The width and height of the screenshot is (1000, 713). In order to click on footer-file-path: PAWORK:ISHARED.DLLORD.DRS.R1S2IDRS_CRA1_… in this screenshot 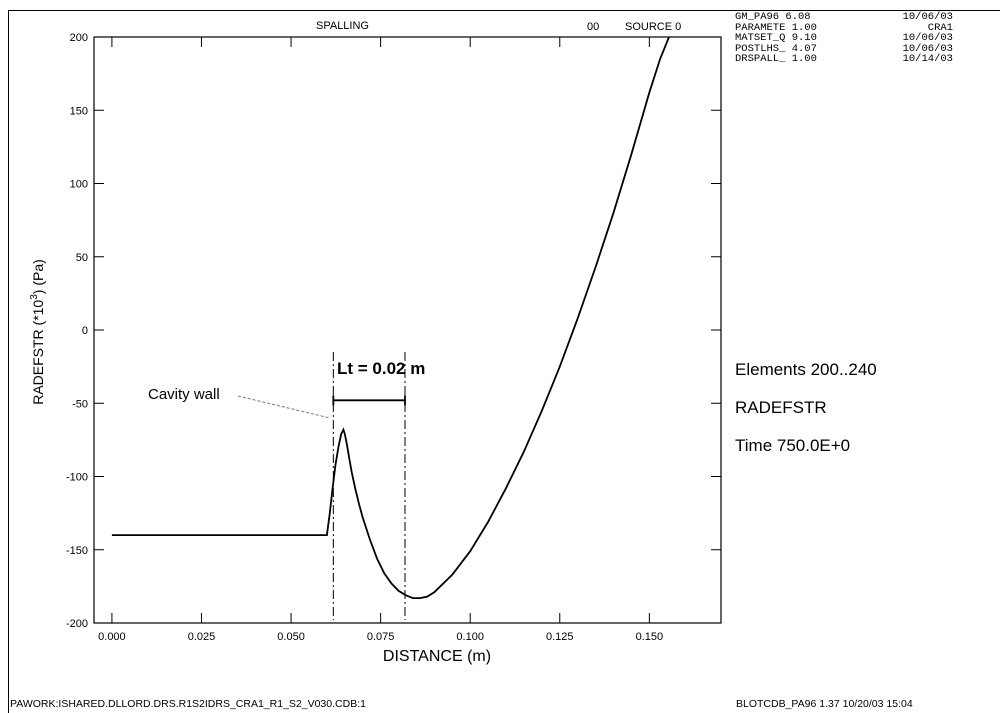, I will do `click(188, 704)`.